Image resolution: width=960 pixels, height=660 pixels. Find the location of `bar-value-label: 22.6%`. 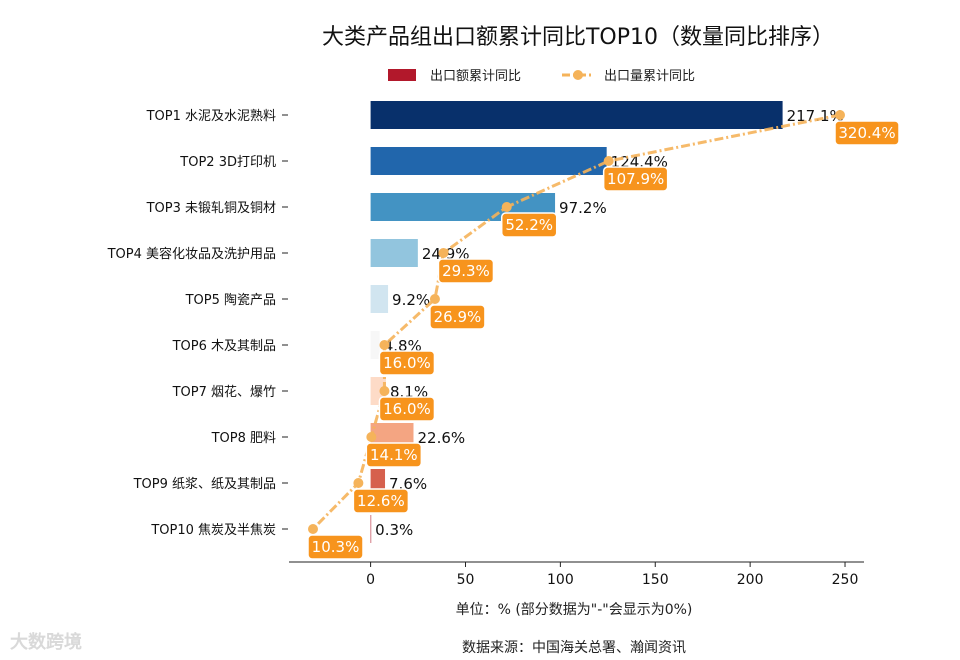

bar-value-label: 22.6% is located at coordinates (441, 438).